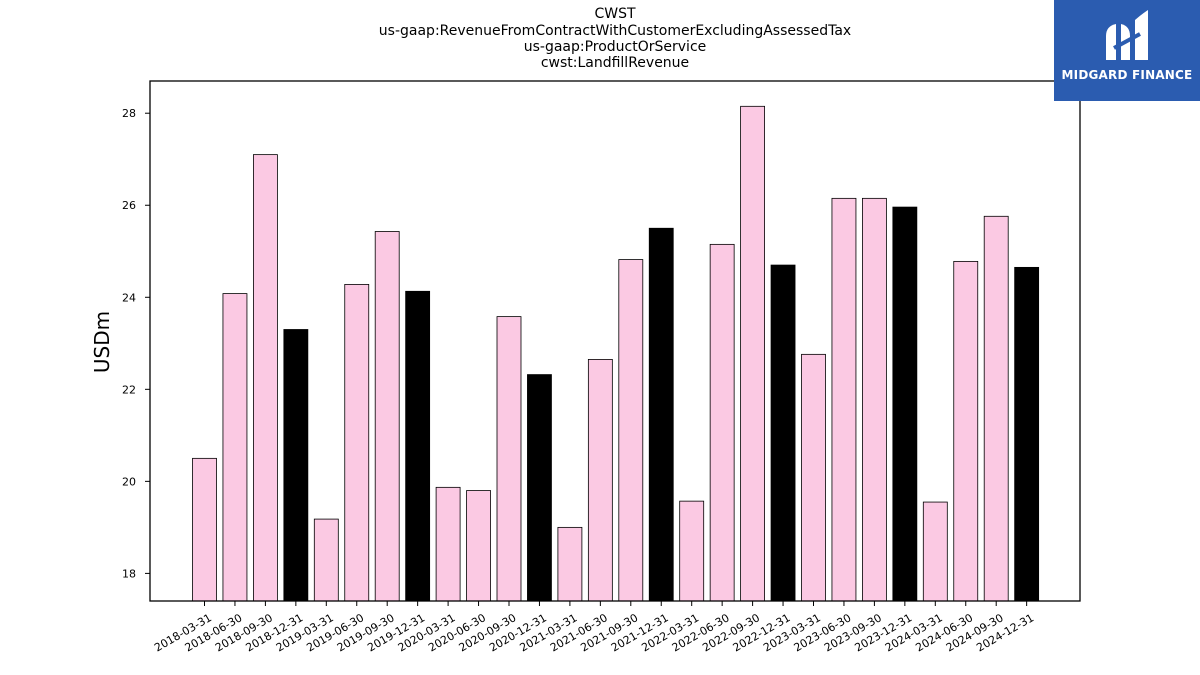 The image size is (1200, 675). I want to click on y-tick-label-24: 24, so click(129, 297).